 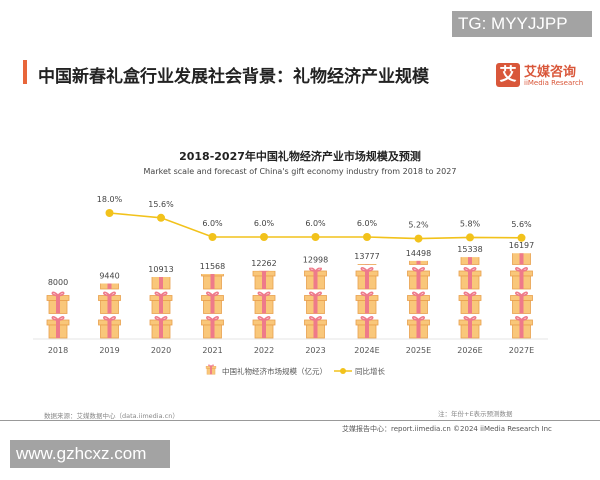 What do you see at coordinates (110, 199) in the screenshot?
I see `growth-label: 18.0%` at bounding box center [110, 199].